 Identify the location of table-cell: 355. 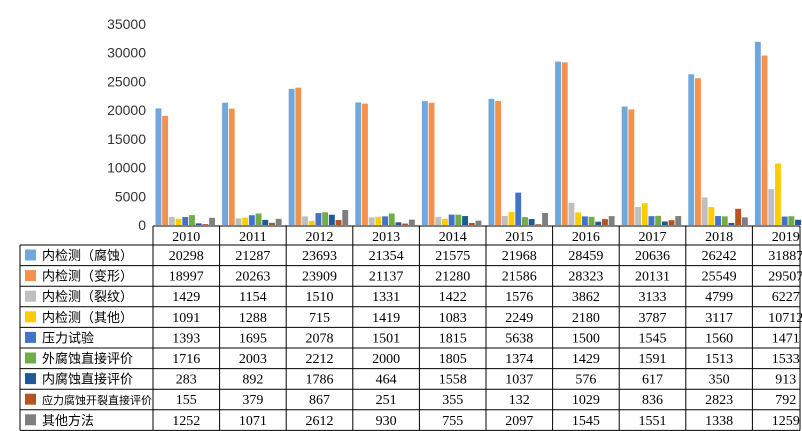
(452, 400).